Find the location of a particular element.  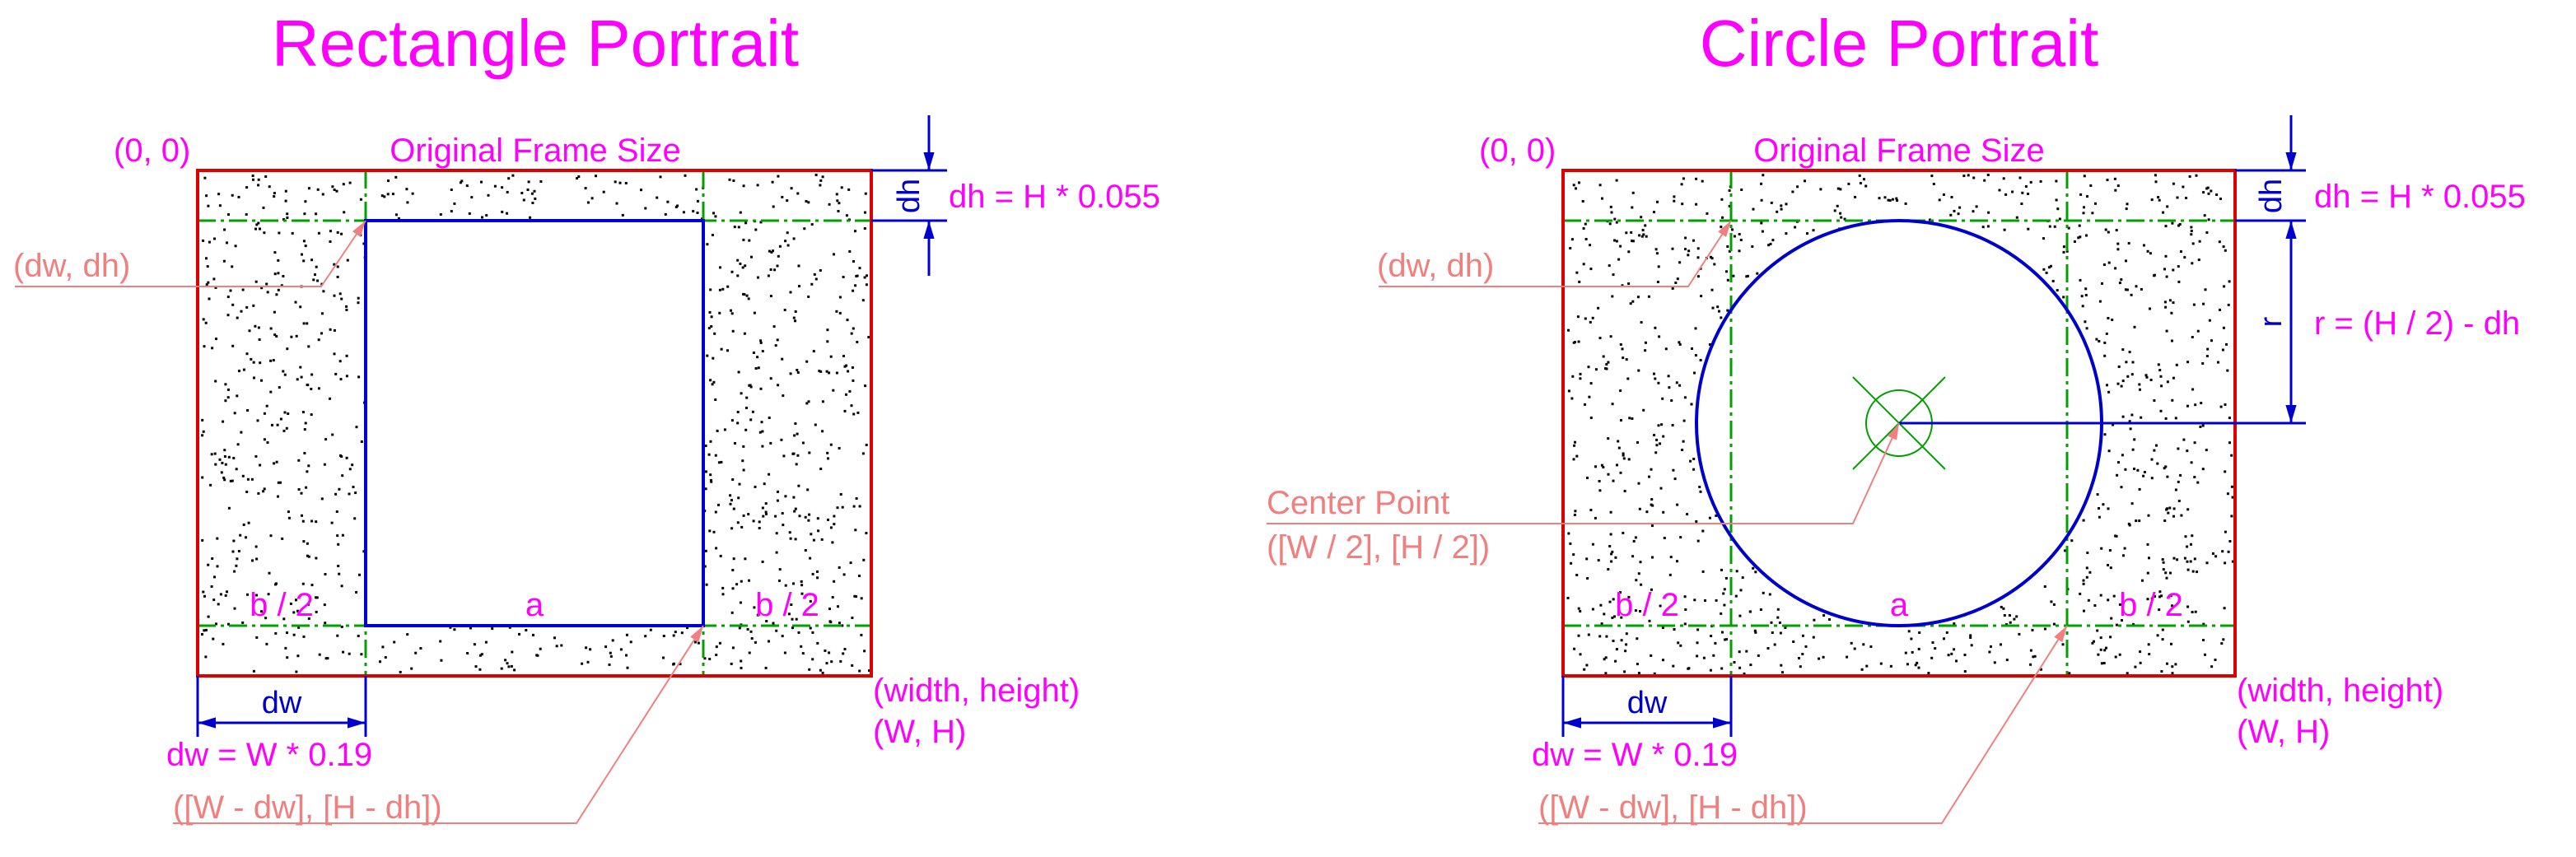

circle-b-right-label: b / 2 is located at coordinates (2151, 605).